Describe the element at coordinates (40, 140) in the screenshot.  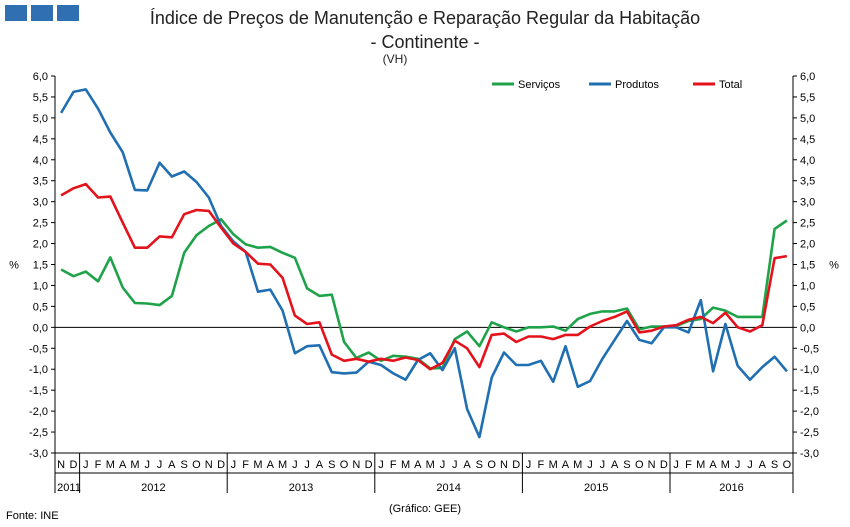
I see `y-tick-label-left: 4,5` at that location.